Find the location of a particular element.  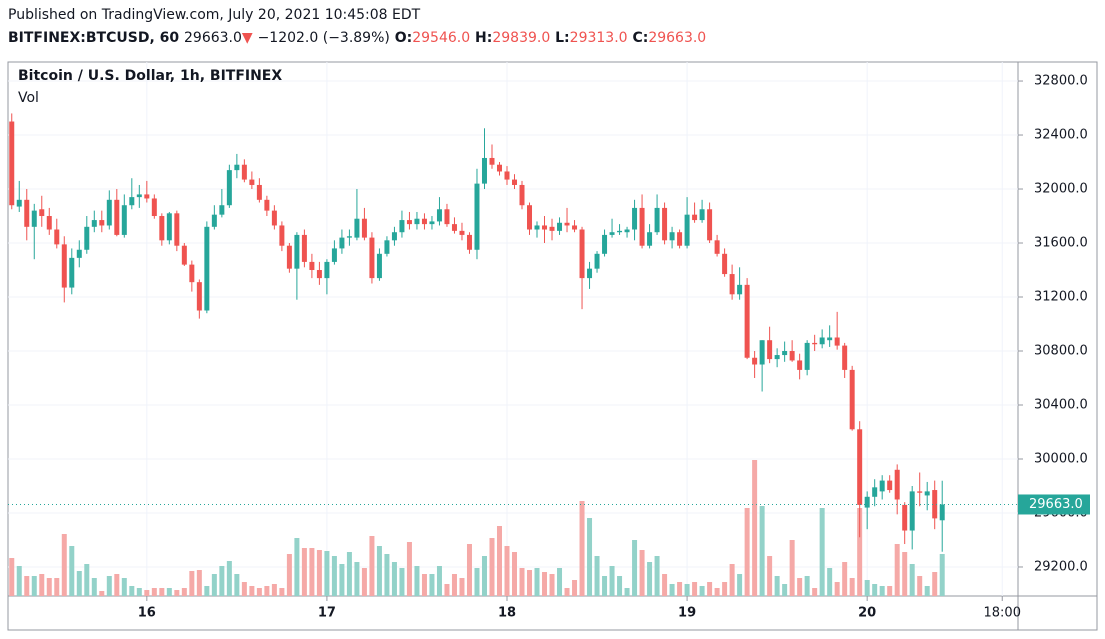

ohlc: O:29546.0 H:29839.0 L:29313.0 C:29663.0 is located at coordinates (550, 38).